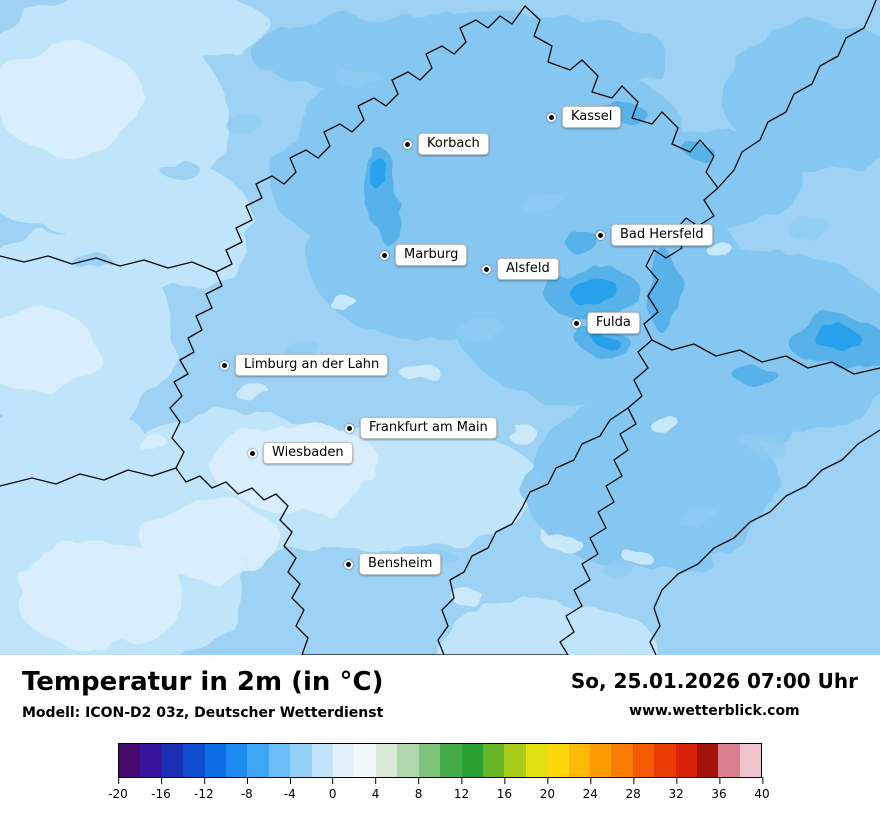 This screenshot has height=830, width=880. Describe the element at coordinates (400, 564) in the screenshot. I see `city-label: Bensheim` at that location.